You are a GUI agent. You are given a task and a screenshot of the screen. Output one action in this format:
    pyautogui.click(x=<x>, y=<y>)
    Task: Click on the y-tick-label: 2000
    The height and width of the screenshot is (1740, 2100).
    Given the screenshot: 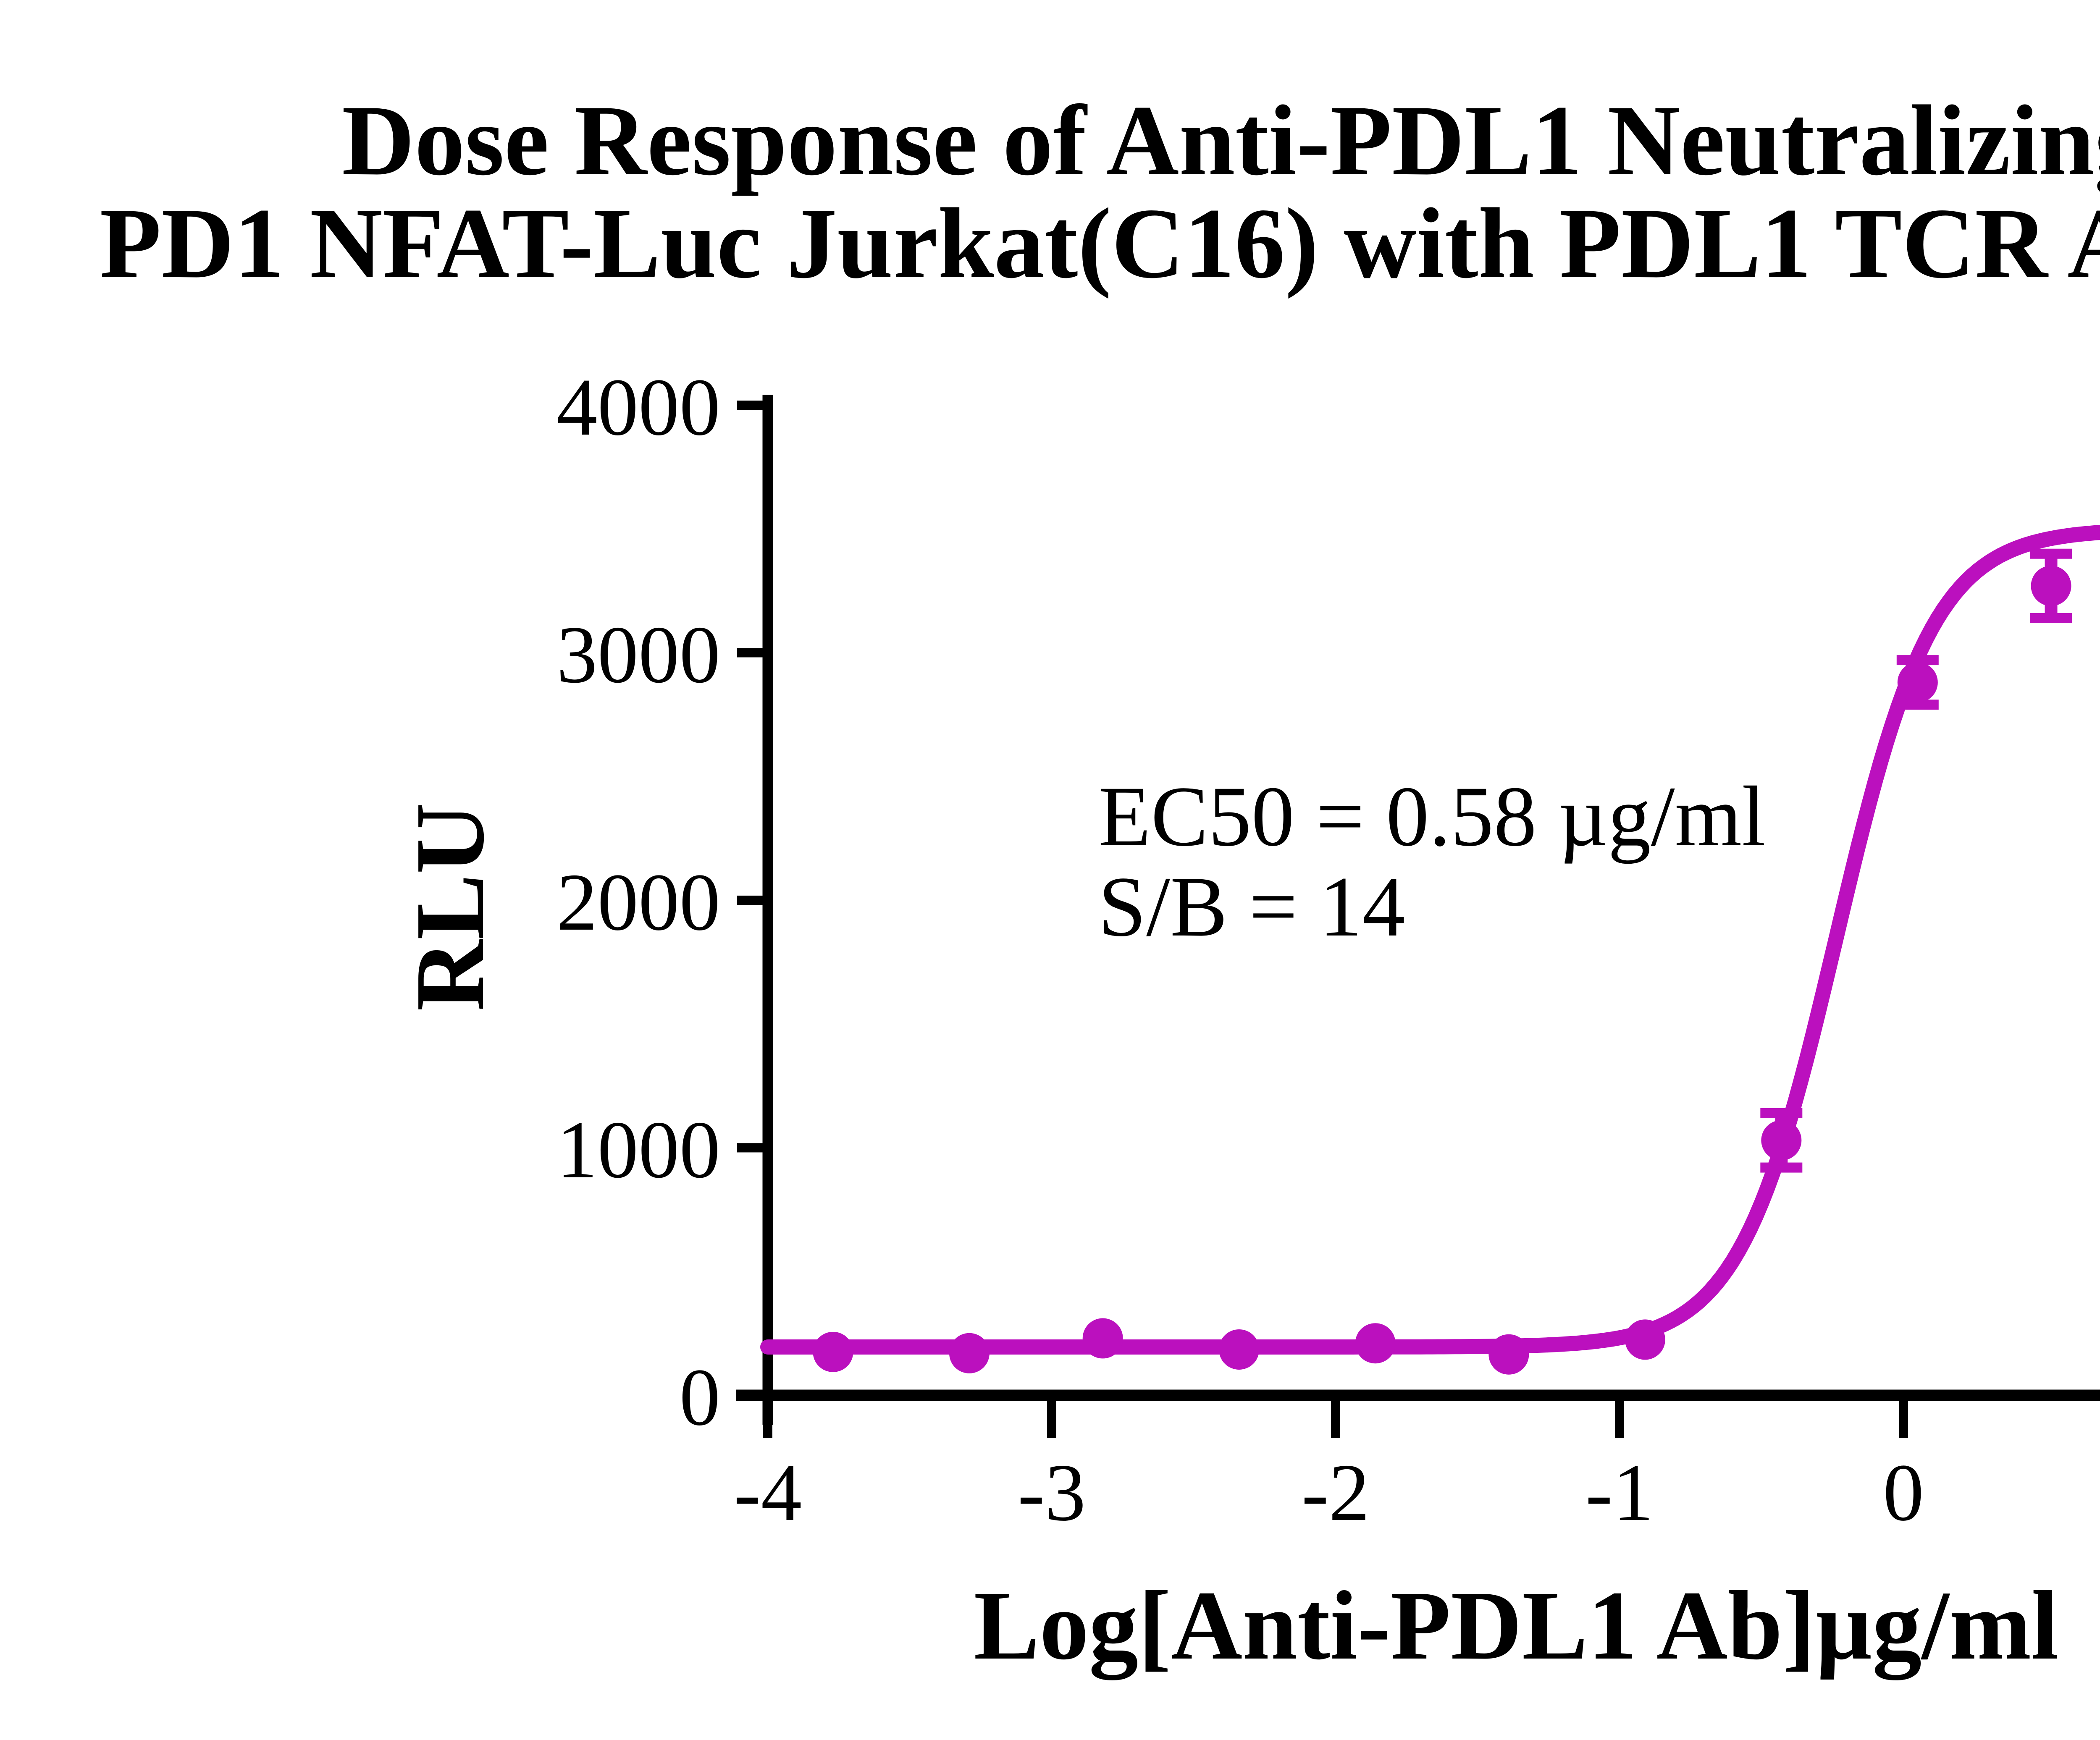 What is the action you would take?
    pyautogui.click(x=638, y=902)
    